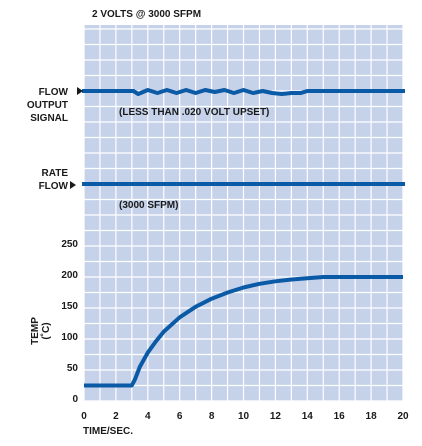 The height and width of the screenshot is (446, 422). Describe the element at coordinates (211, 416) in the screenshot. I see `x-tick-label: 8` at that location.